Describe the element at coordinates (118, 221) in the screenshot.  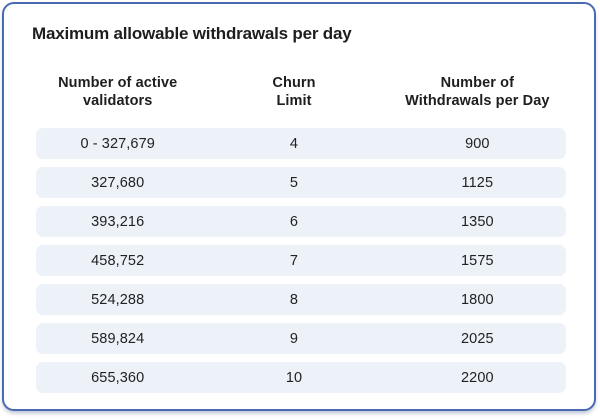
I see `cell-validators: 393,216` at that location.